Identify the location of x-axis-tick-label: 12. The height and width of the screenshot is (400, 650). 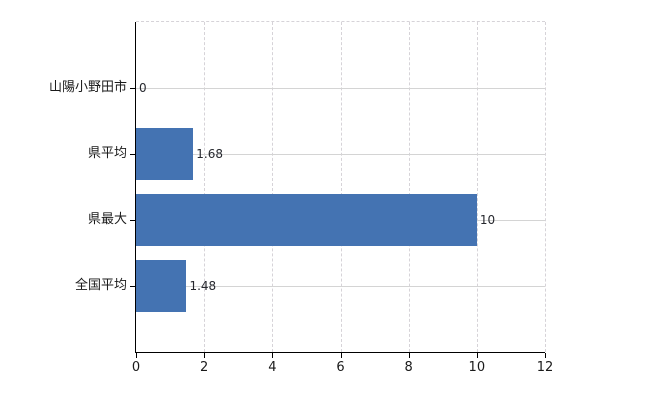
(545, 367).